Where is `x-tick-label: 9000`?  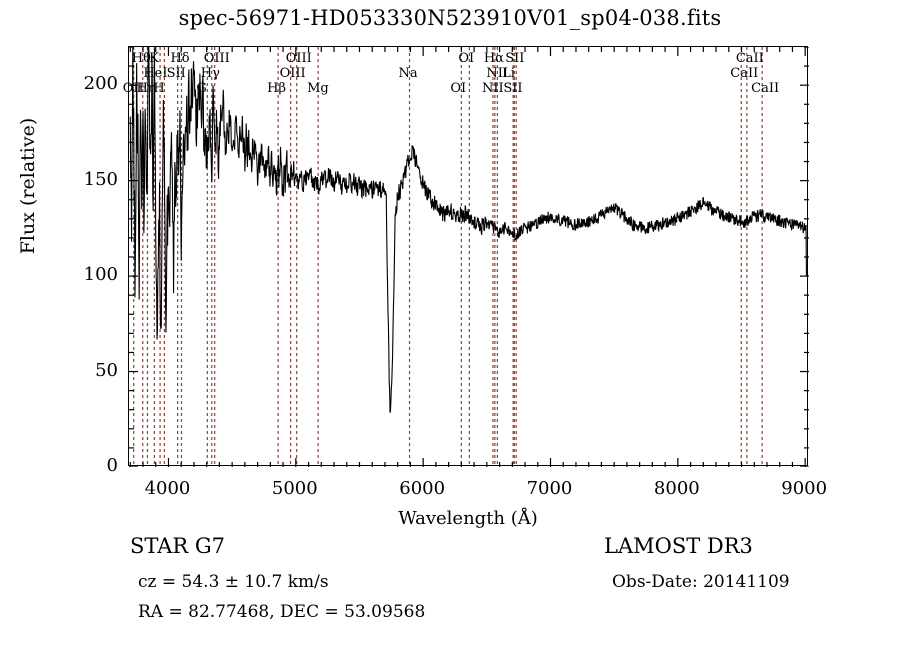 x-tick-label: 9000 is located at coordinates (804, 488).